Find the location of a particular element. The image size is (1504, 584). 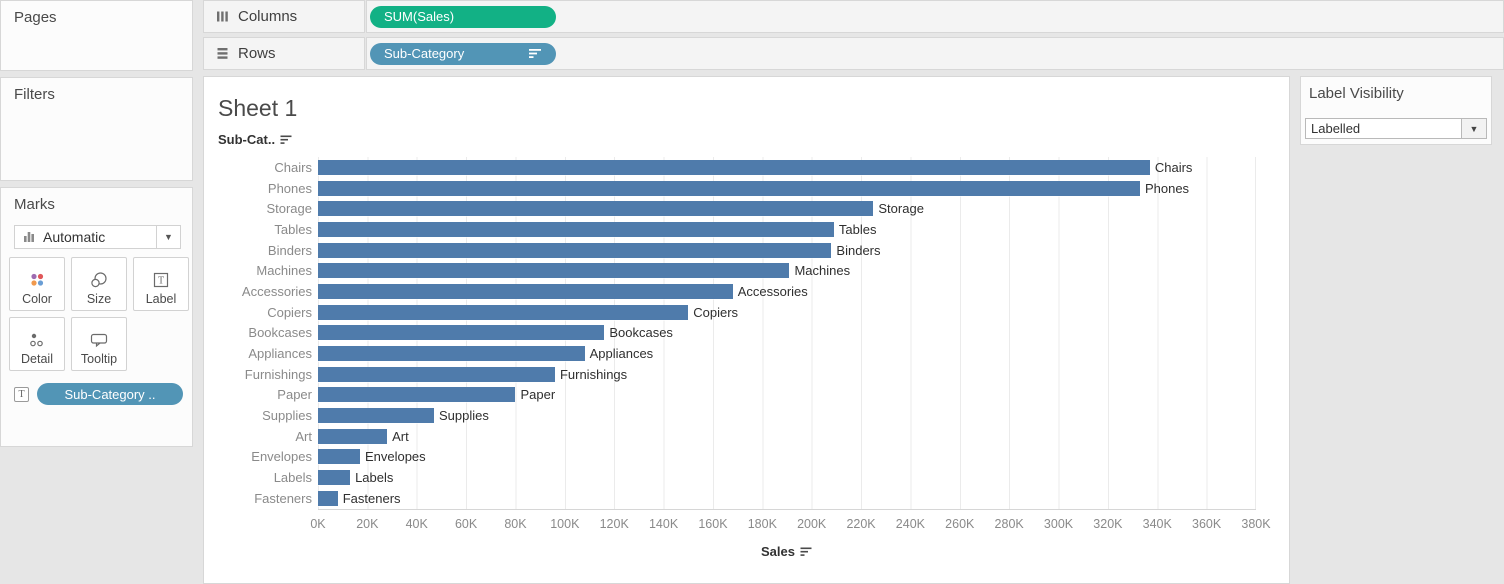

svg-text: T is located at coordinates (161, 281).